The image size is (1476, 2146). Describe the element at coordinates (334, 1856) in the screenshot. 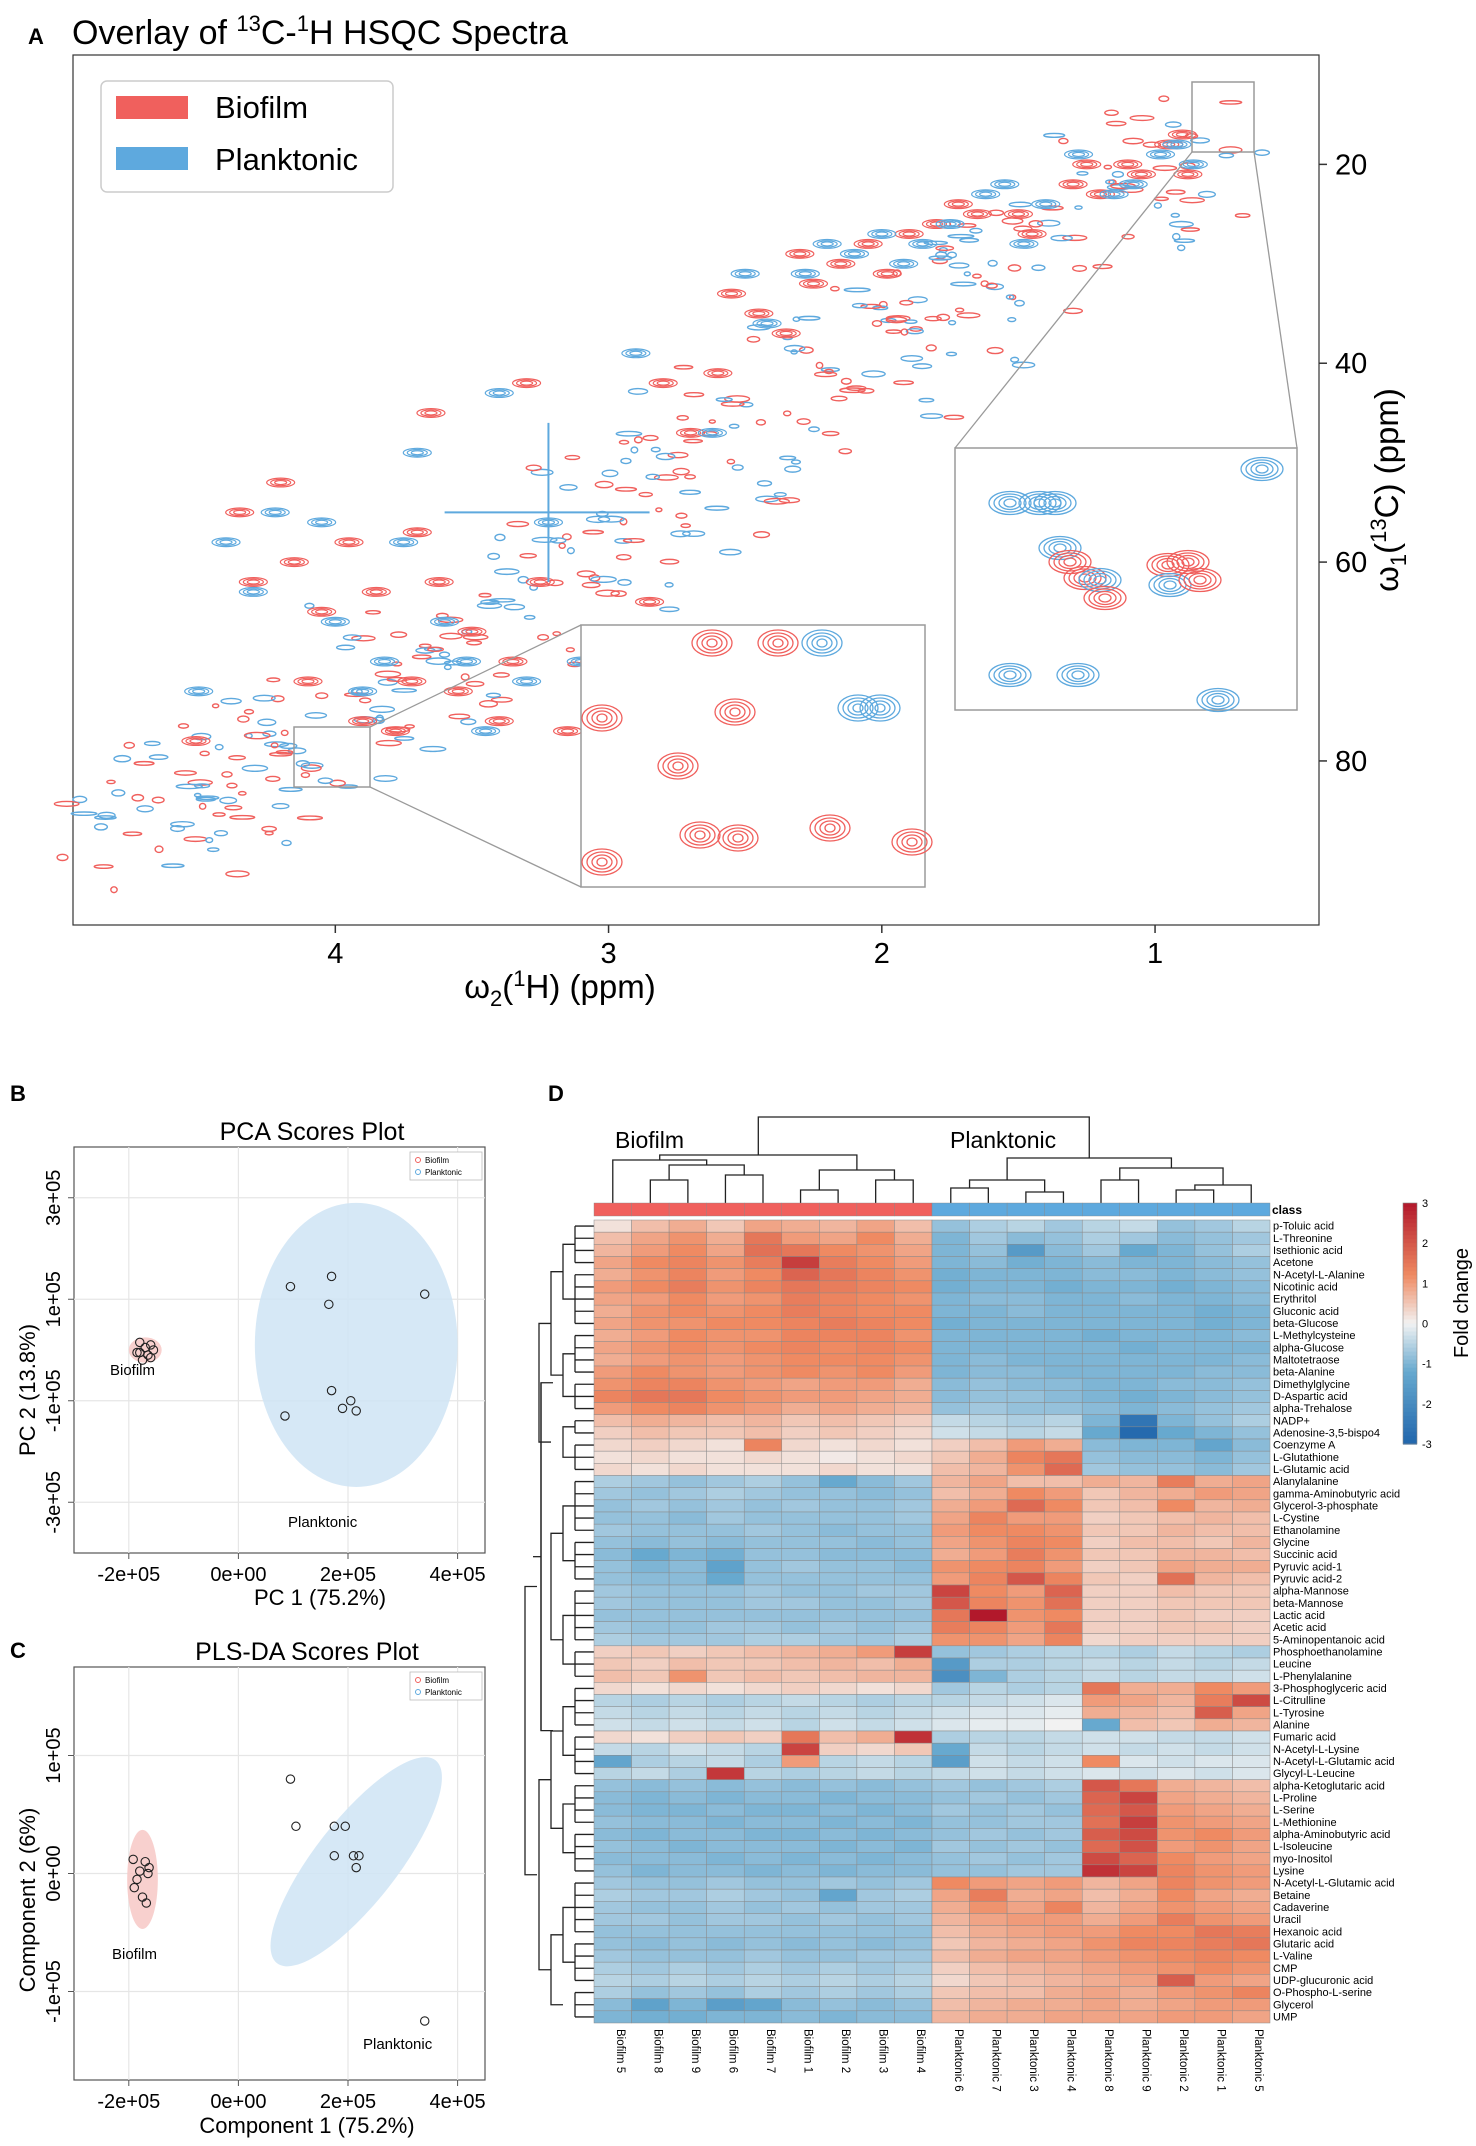

I see `score-point-planktonic` at that location.